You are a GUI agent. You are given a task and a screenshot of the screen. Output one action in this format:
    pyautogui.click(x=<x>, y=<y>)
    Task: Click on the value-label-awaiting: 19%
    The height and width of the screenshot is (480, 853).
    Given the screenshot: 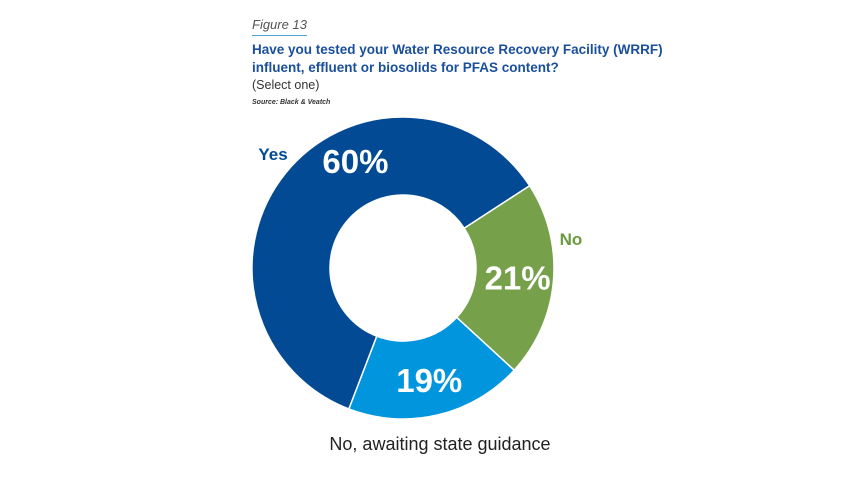 What is the action you would take?
    pyautogui.click(x=429, y=380)
    